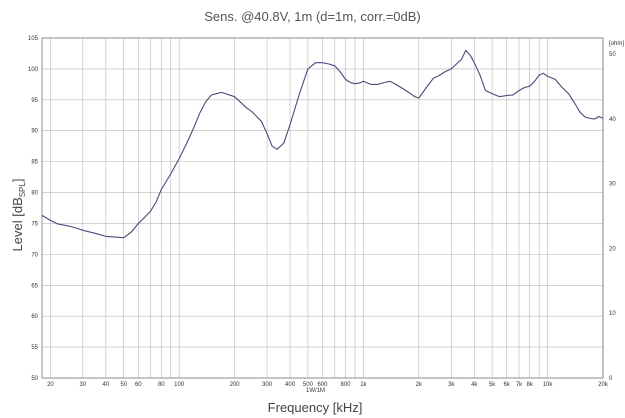 The width and height of the screenshot is (625, 418). What do you see at coordinates (612, 185) in the screenshot?
I see `y2-tick-label: 30` at bounding box center [612, 185].